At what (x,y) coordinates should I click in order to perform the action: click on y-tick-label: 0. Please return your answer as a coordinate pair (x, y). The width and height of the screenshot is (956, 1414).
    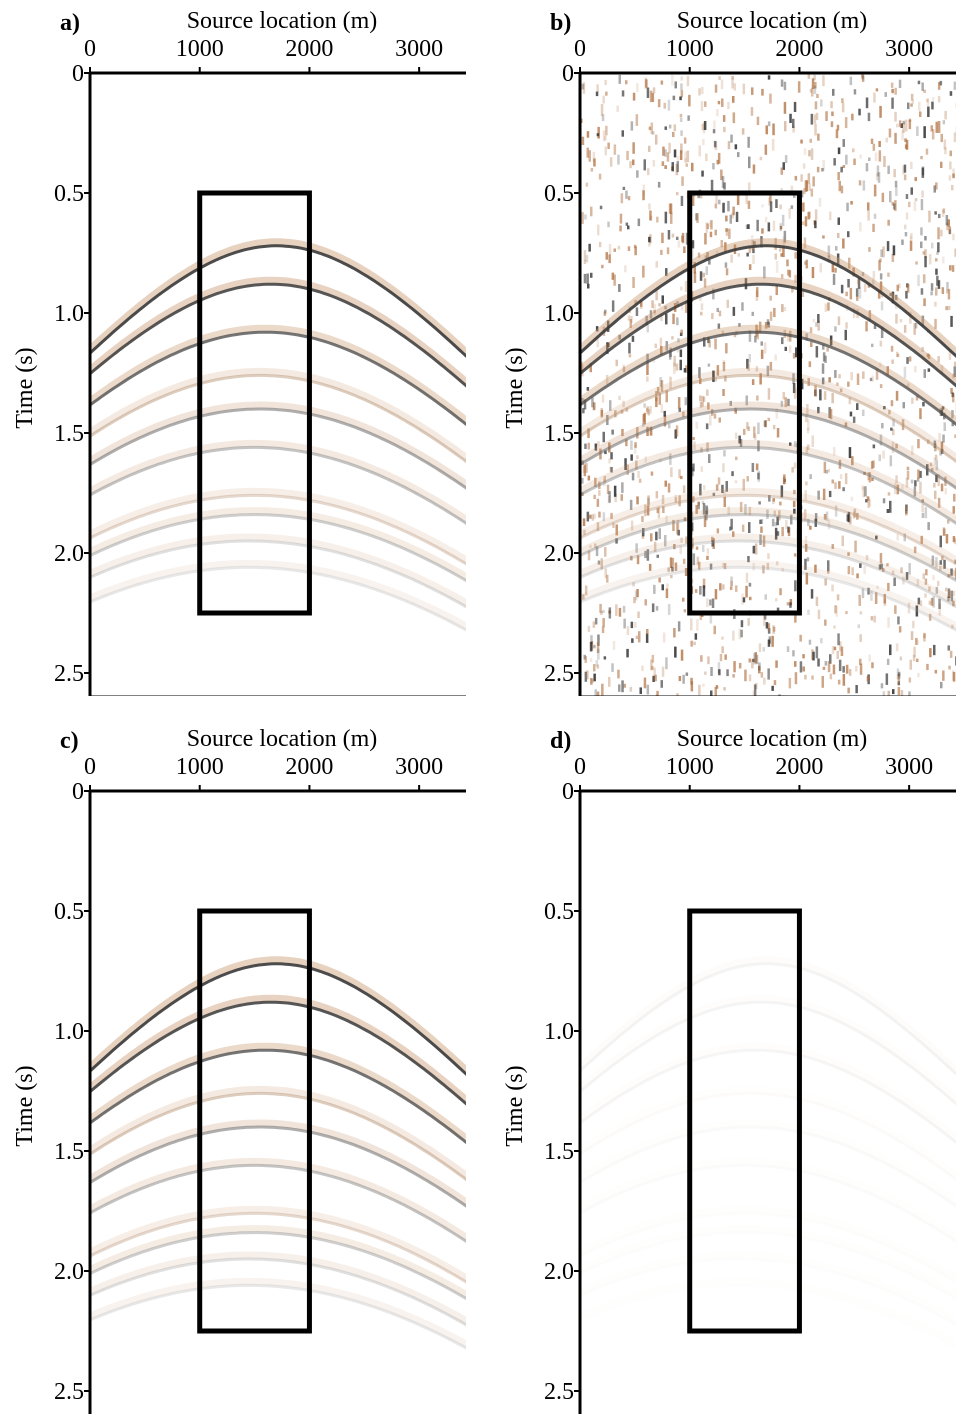
    Looking at the image, I should click on (568, 74).